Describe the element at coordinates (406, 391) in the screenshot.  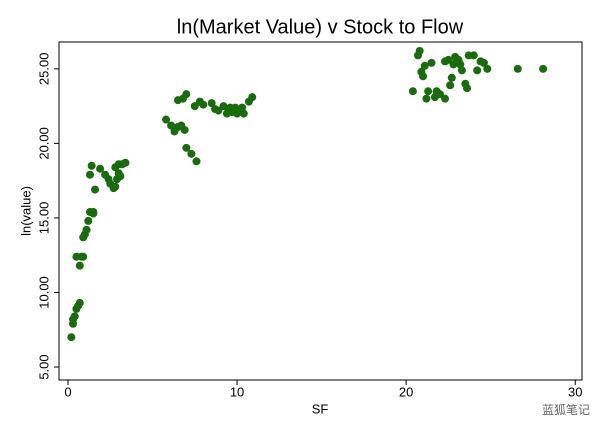
I see `x-tick-label: 20` at that location.